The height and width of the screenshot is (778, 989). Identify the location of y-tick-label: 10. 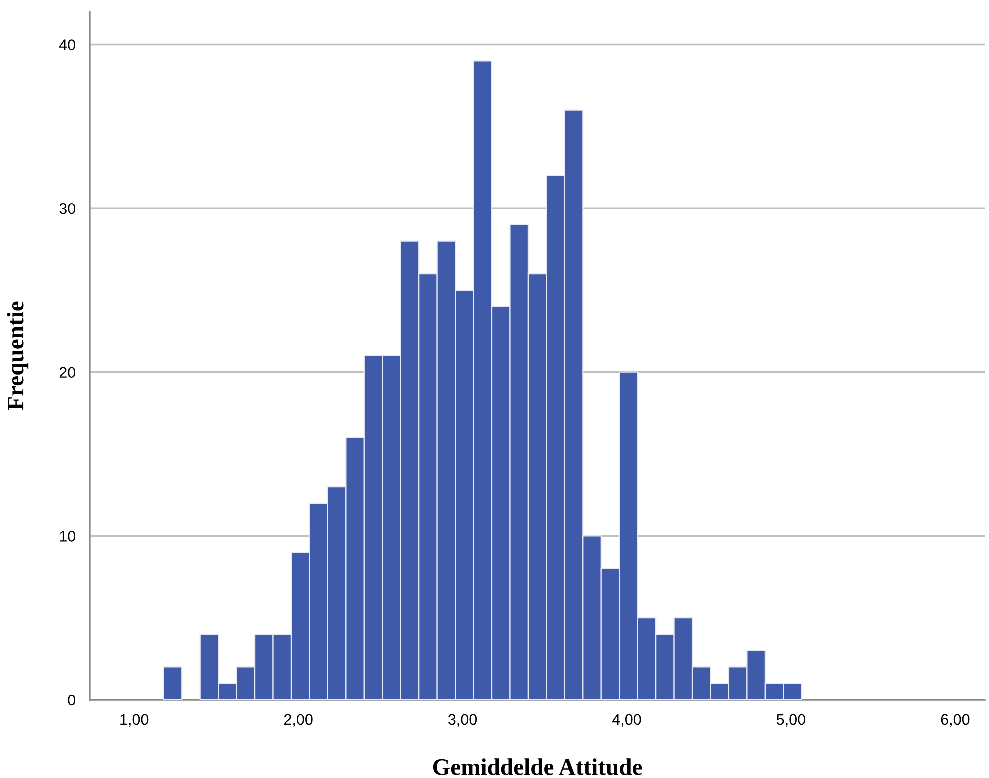
(68, 536).